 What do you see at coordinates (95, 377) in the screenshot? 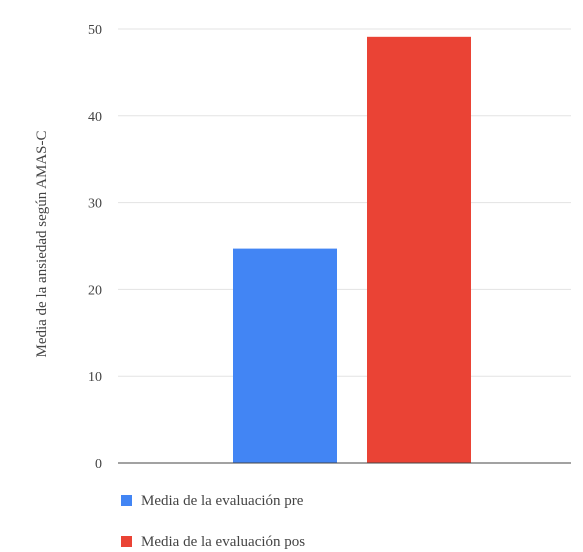
I see `y-tick-label-10: 10` at bounding box center [95, 377].